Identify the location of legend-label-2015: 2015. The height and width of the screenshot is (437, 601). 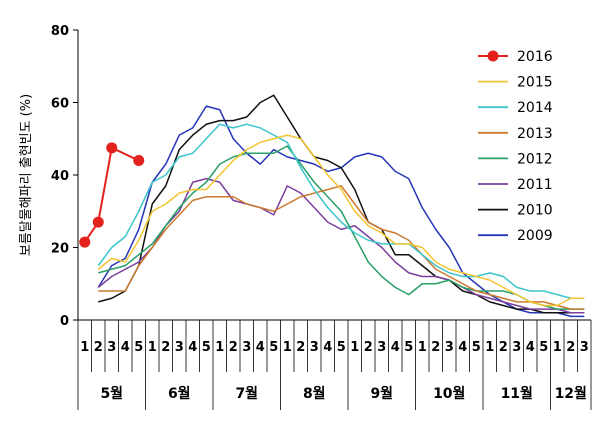
(535, 83).